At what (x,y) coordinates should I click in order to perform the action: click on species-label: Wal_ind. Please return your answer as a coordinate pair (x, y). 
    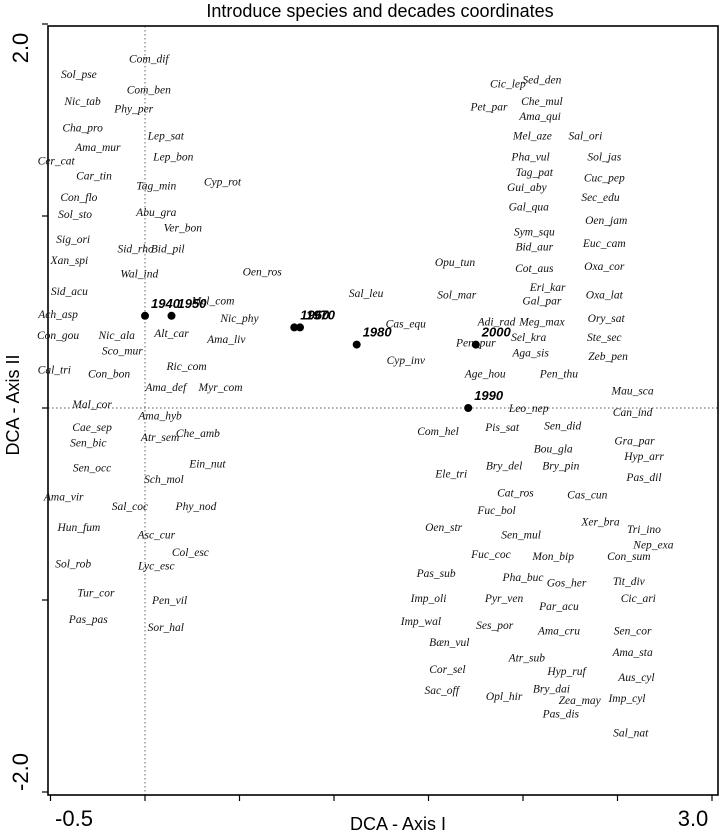
    Looking at the image, I should click on (139, 275).